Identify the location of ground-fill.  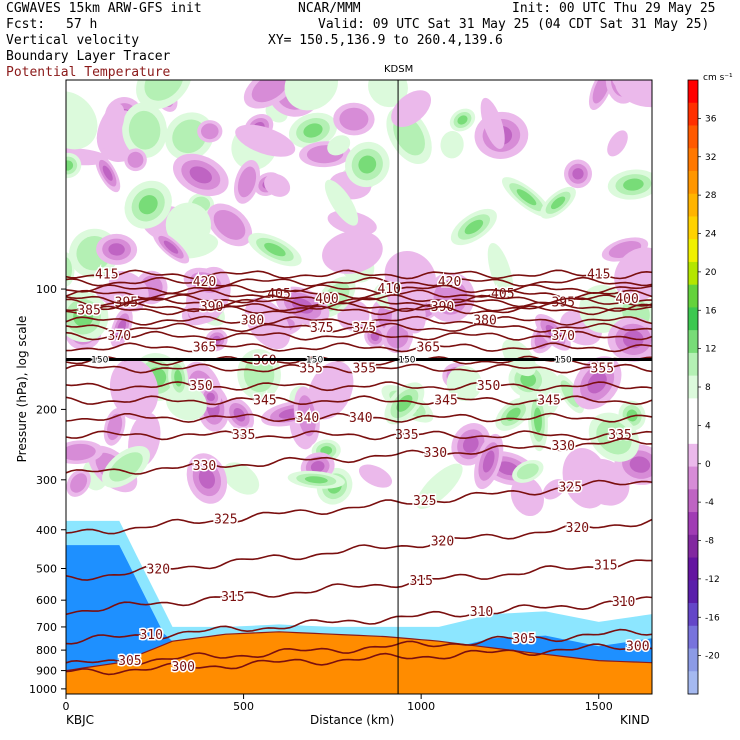
(359, 662).